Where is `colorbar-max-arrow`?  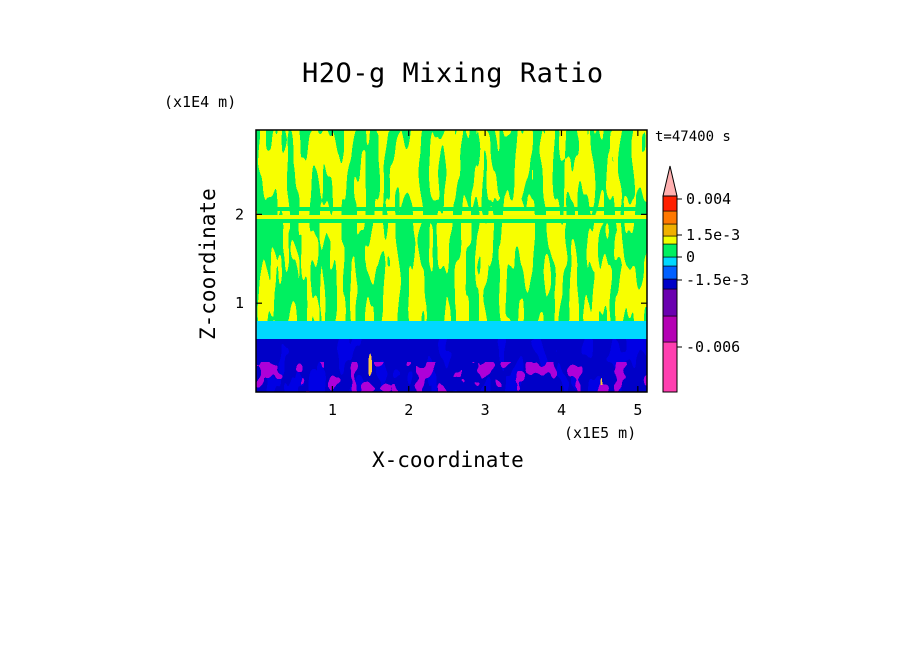 colorbar-max-arrow is located at coordinates (670, 181).